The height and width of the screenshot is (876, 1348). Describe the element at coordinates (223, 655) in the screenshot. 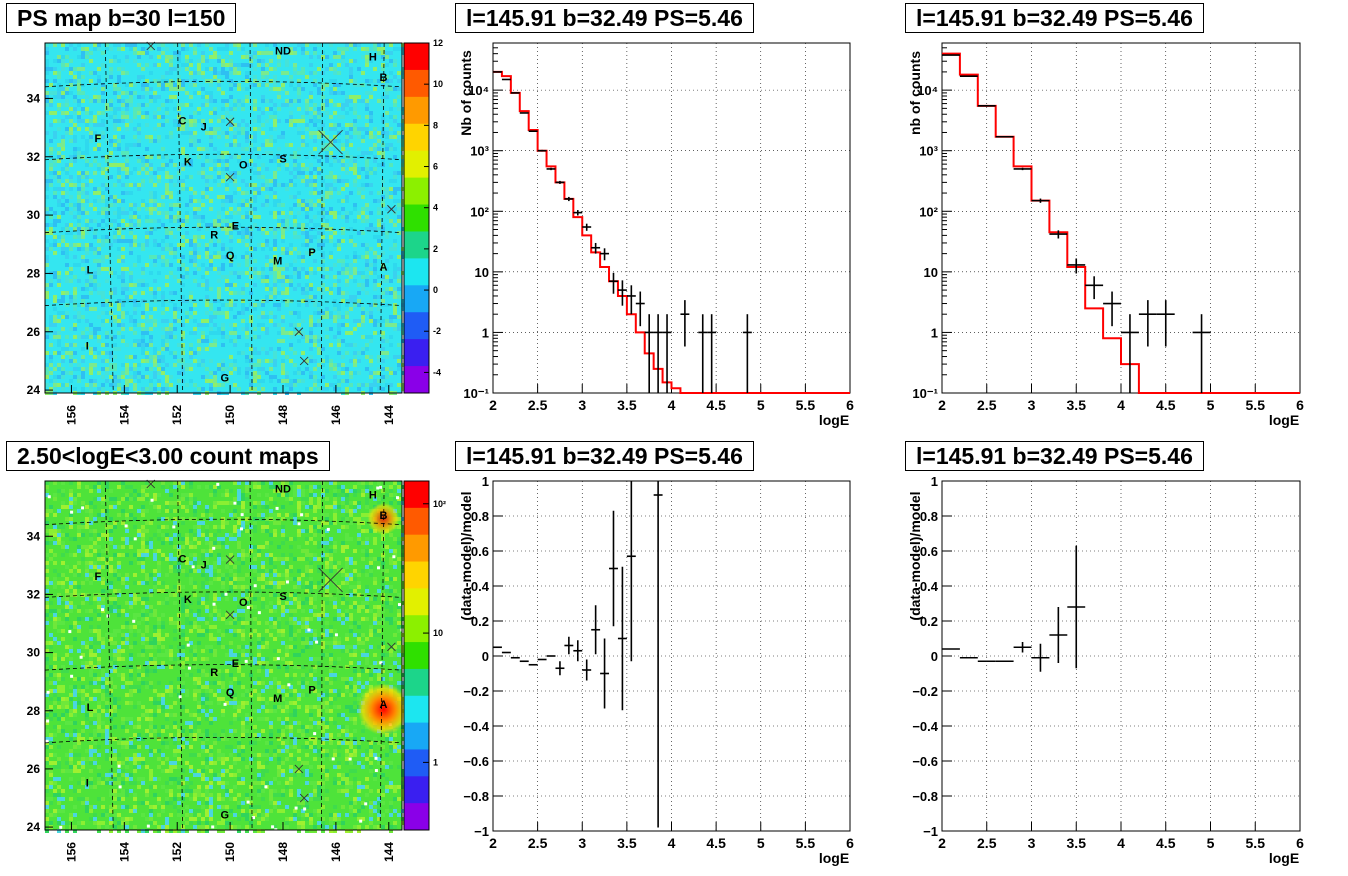

I see `count_map-frame` at that location.